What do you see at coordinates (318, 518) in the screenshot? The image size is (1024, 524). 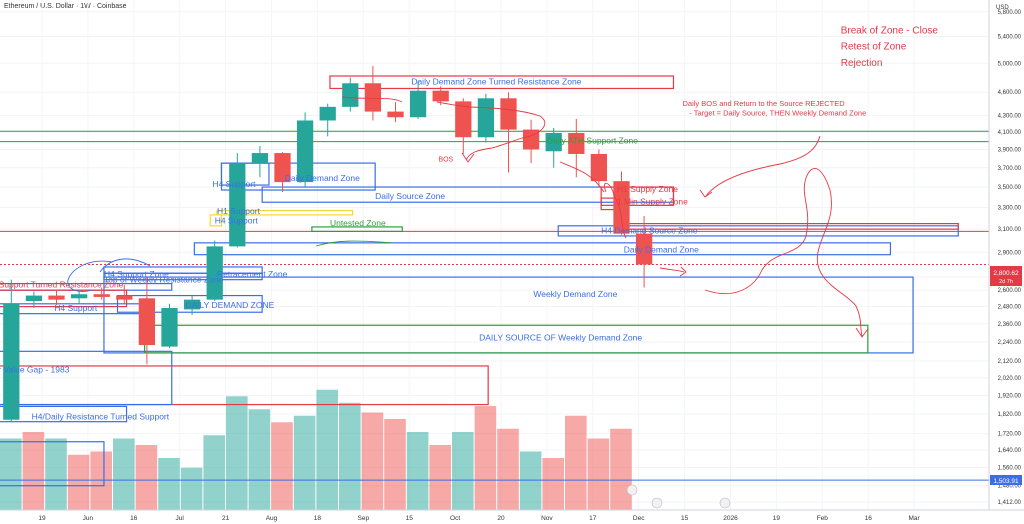 I see `x-tick-label: 18` at bounding box center [318, 518].